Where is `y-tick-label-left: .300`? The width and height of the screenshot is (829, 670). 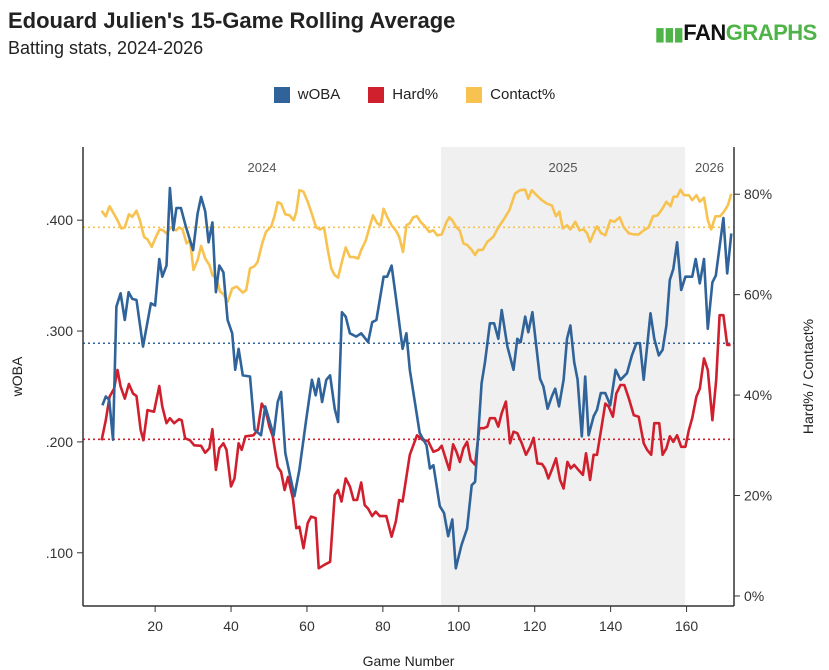 y-tick-label-left: .300 is located at coordinates (59, 331).